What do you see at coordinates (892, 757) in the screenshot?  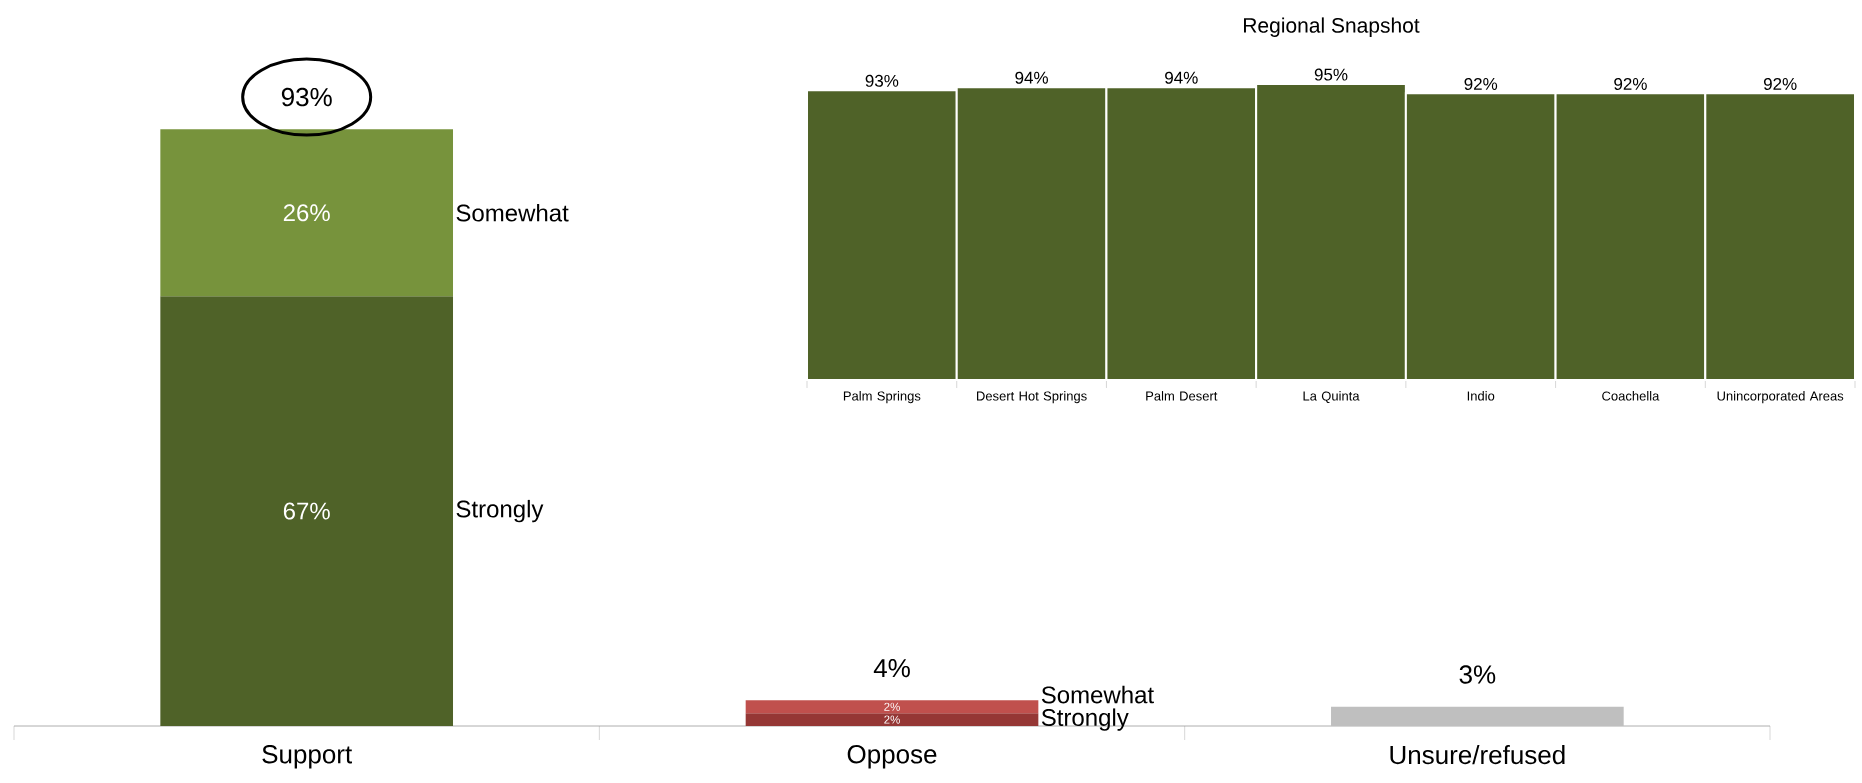 I see `x-tick-label: Oppose` at bounding box center [892, 757].